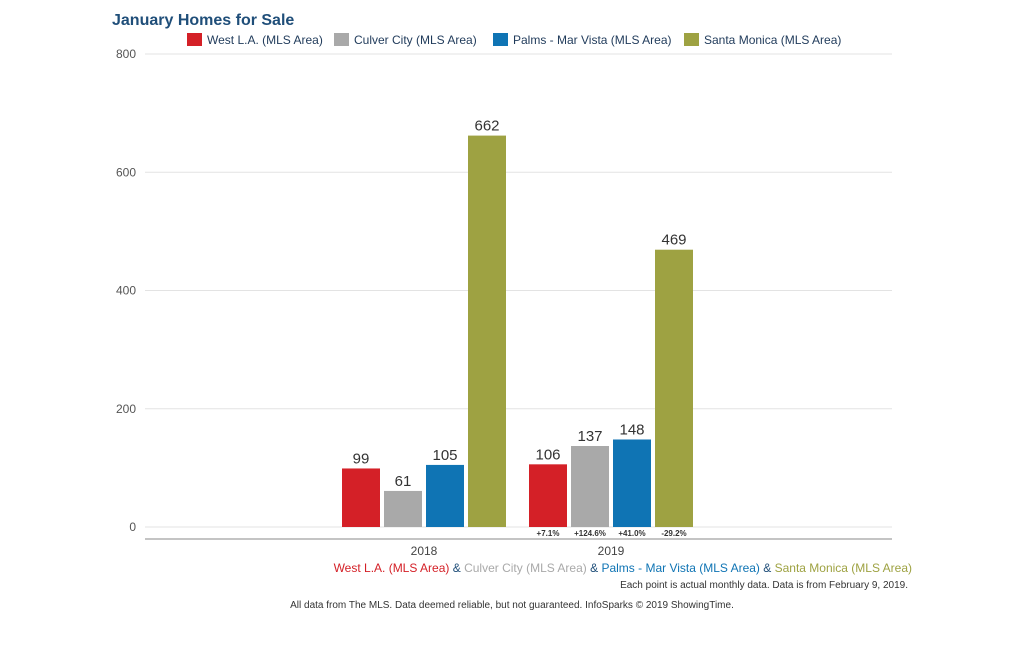  Describe the element at coordinates (547, 454) in the screenshot. I see `bar-value-label: 106` at that location.